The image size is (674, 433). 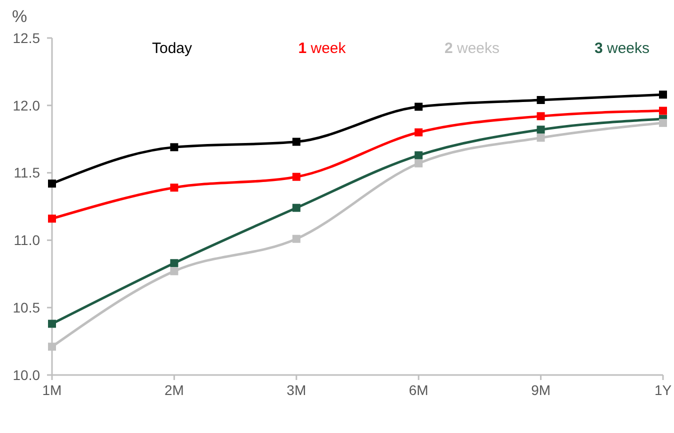 I want to click on x-tick-label: 9M, so click(x=541, y=390).